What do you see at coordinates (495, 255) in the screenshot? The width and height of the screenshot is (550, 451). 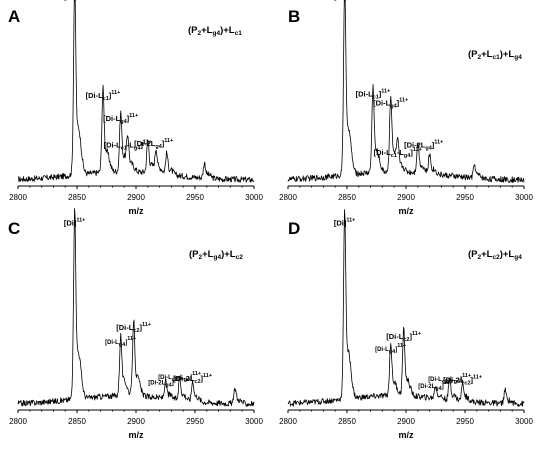 I see `condition-label: (P2+Lc2)+Lg4` at bounding box center [495, 255].